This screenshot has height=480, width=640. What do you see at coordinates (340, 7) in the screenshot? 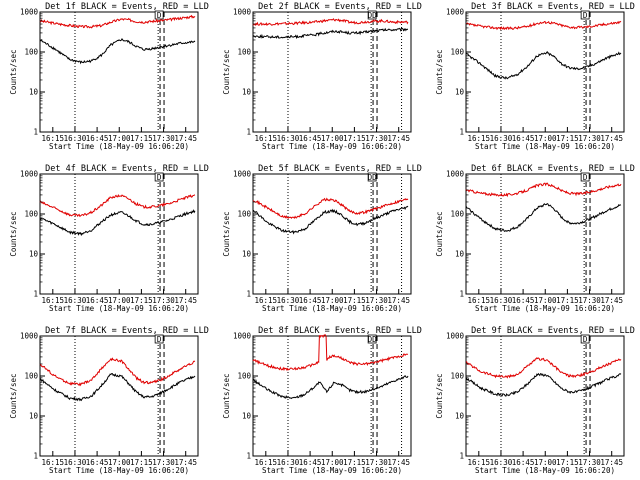
I see `panel-title: Det 2f BLACK = Events, RED = LLD` at bounding box center [340, 7].